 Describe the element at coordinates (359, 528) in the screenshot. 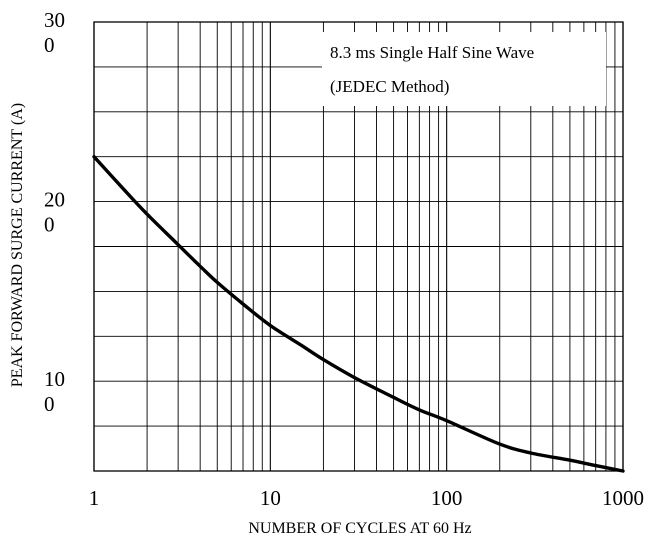

I see `x-axis-label: NUMBER OF CYCLES AT 60 Hz` at that location.